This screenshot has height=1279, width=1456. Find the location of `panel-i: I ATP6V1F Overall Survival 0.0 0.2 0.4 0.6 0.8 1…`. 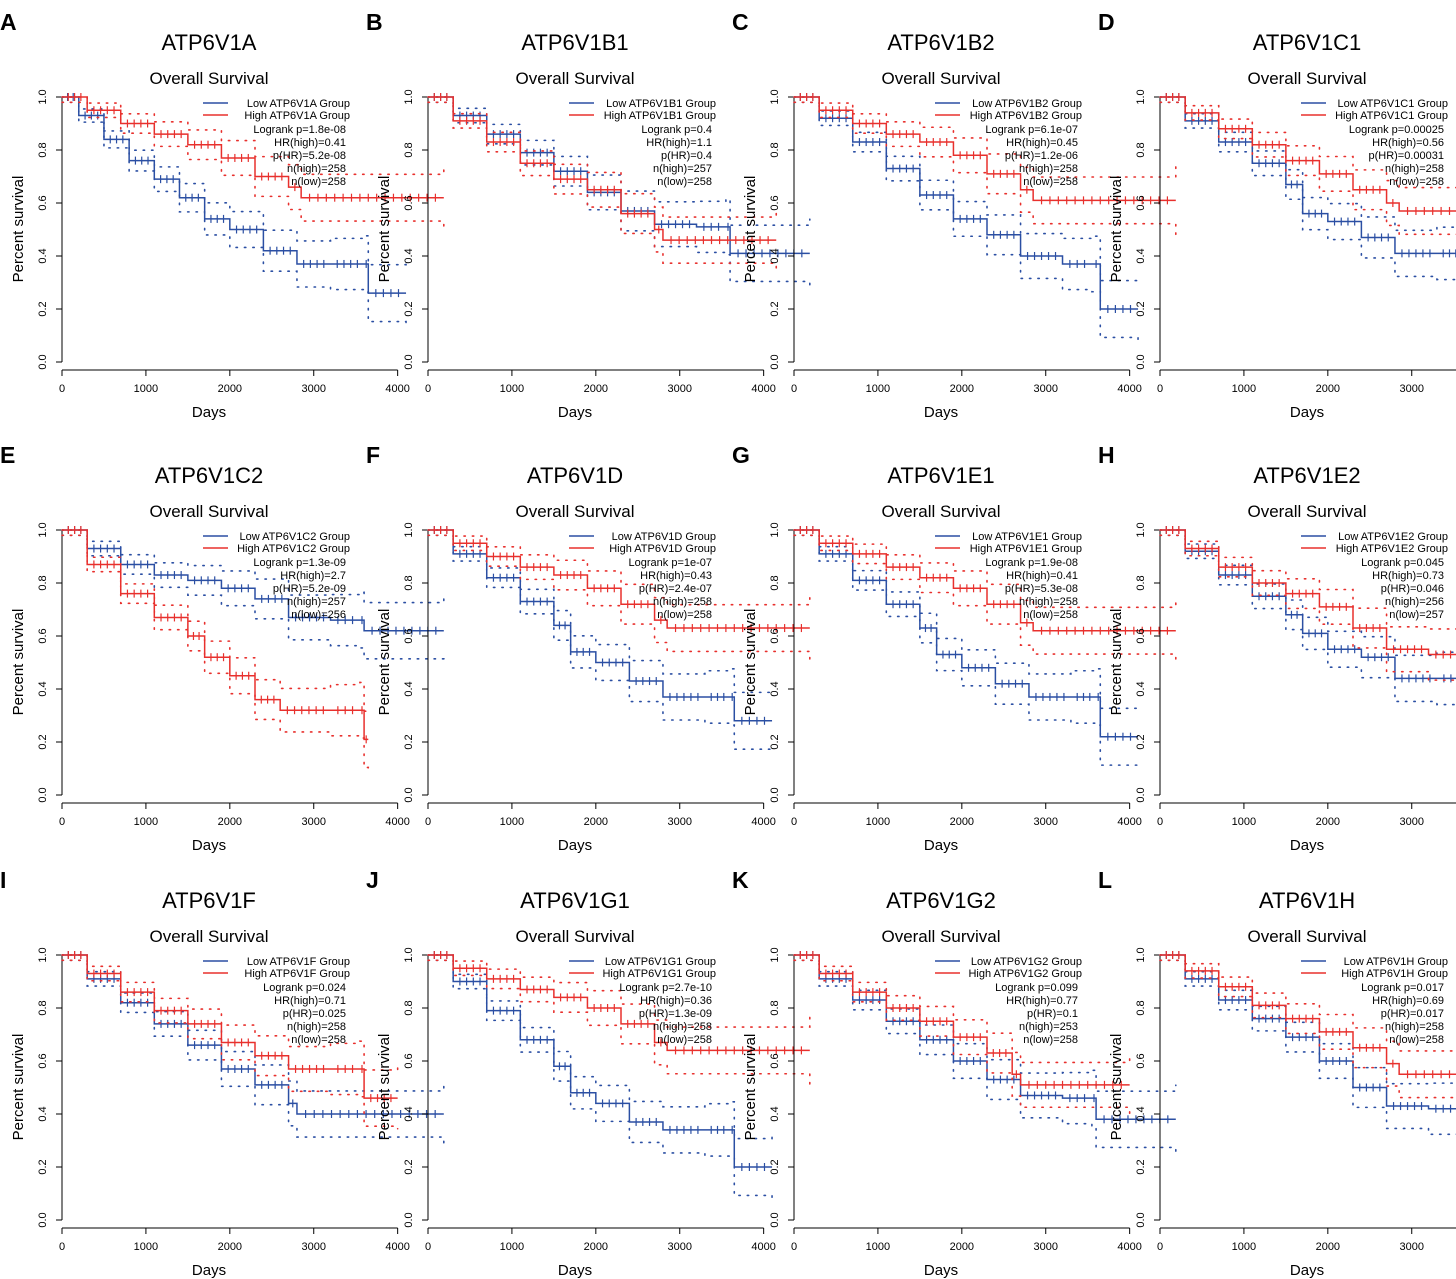

panel-i: I ATP6V1F Overall Survival 0.0 0.2 0.4 0.6 0.8 1… is located at coordinates (222, 1073).